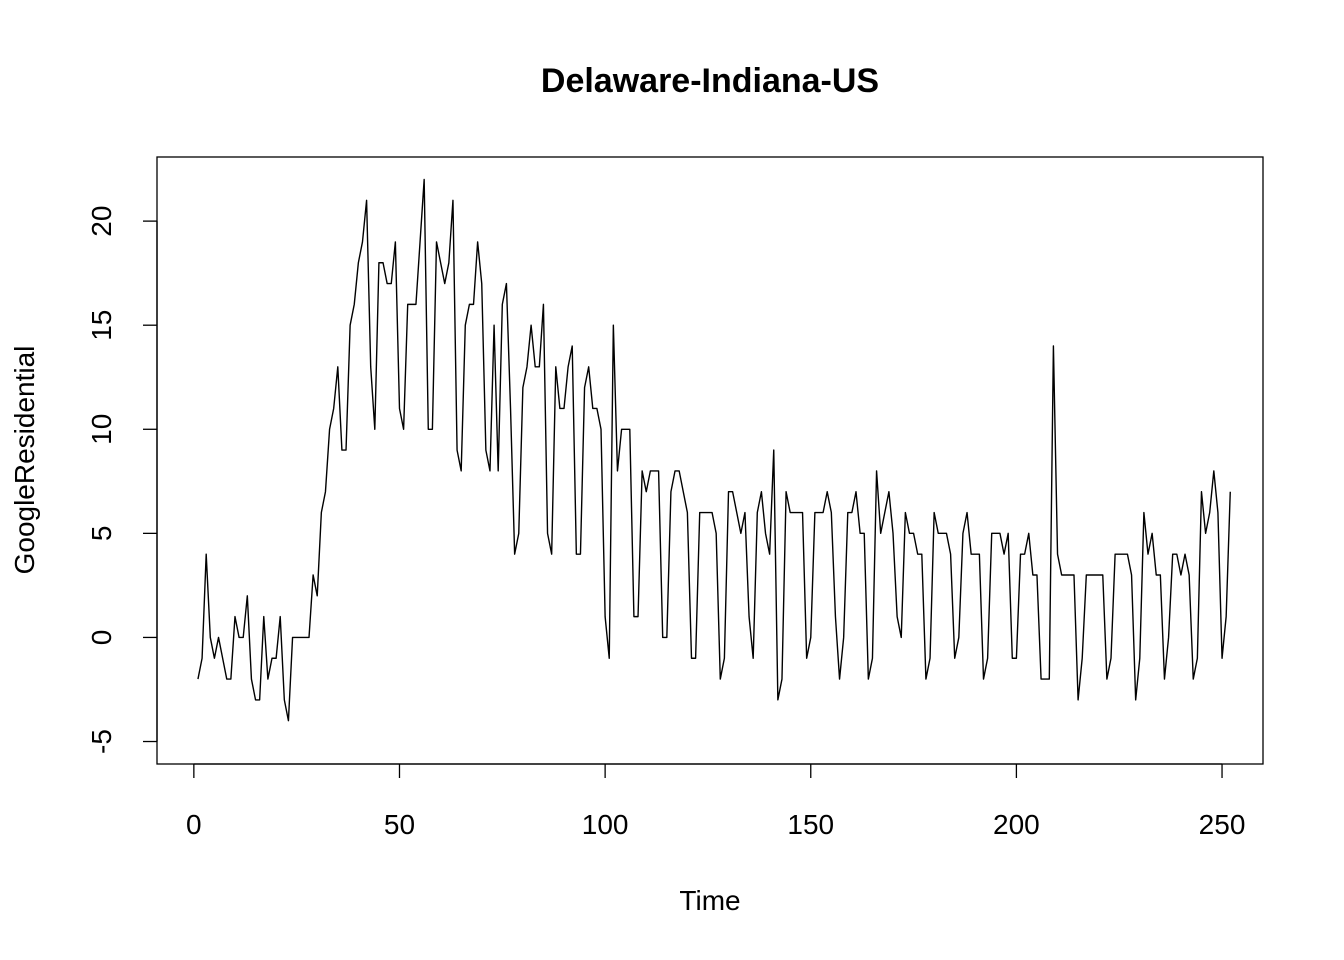  Describe the element at coordinates (101, 429) in the screenshot. I see `y-tick-label: 10` at that location.